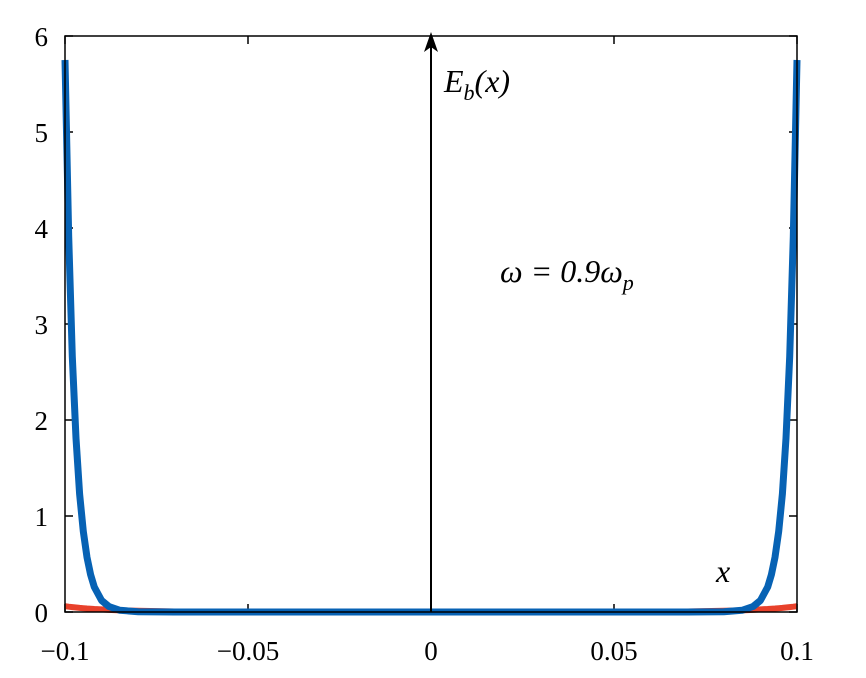 The height and width of the screenshot is (678, 866). What do you see at coordinates (42, 325) in the screenshot?
I see `y-tick-label: 3` at bounding box center [42, 325].